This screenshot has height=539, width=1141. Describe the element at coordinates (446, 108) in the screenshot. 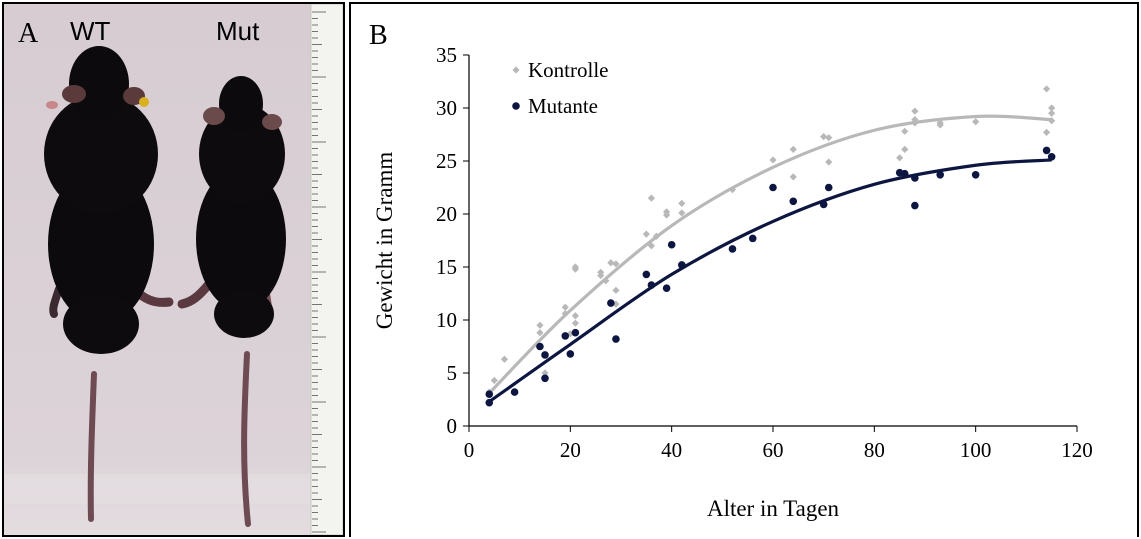

I see `y-tick-label: 30` at that location.